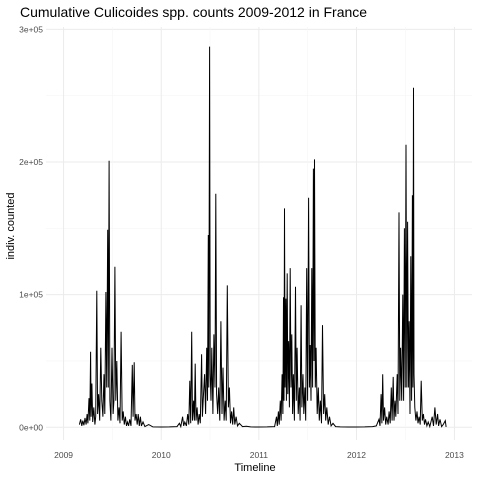 The image size is (480, 480). I want to click on y-tick-label: 1e+05, so click(31, 295).